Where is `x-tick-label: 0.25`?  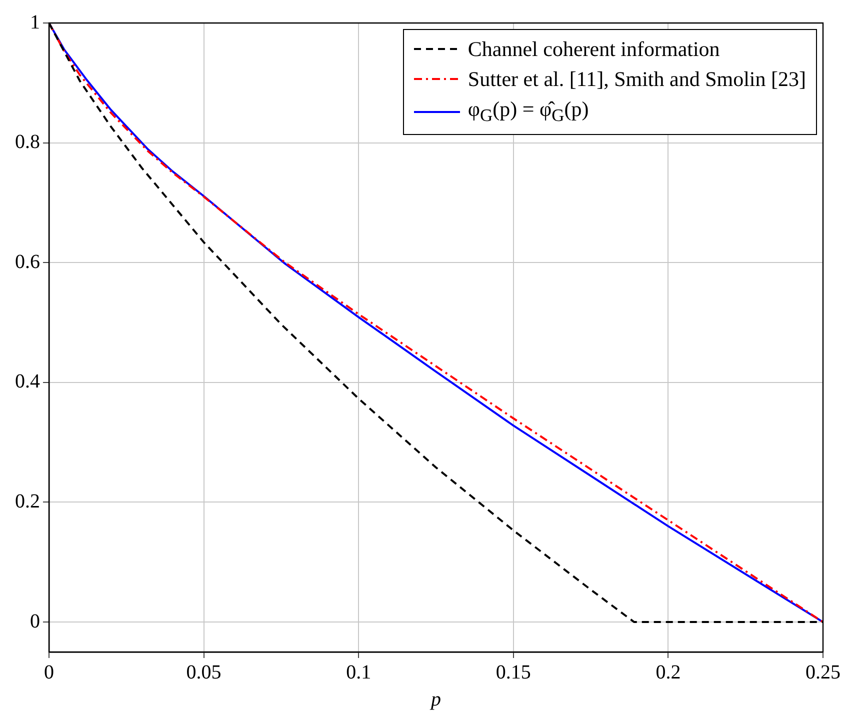
x-tick-label: 0.25 is located at coordinates (823, 672).